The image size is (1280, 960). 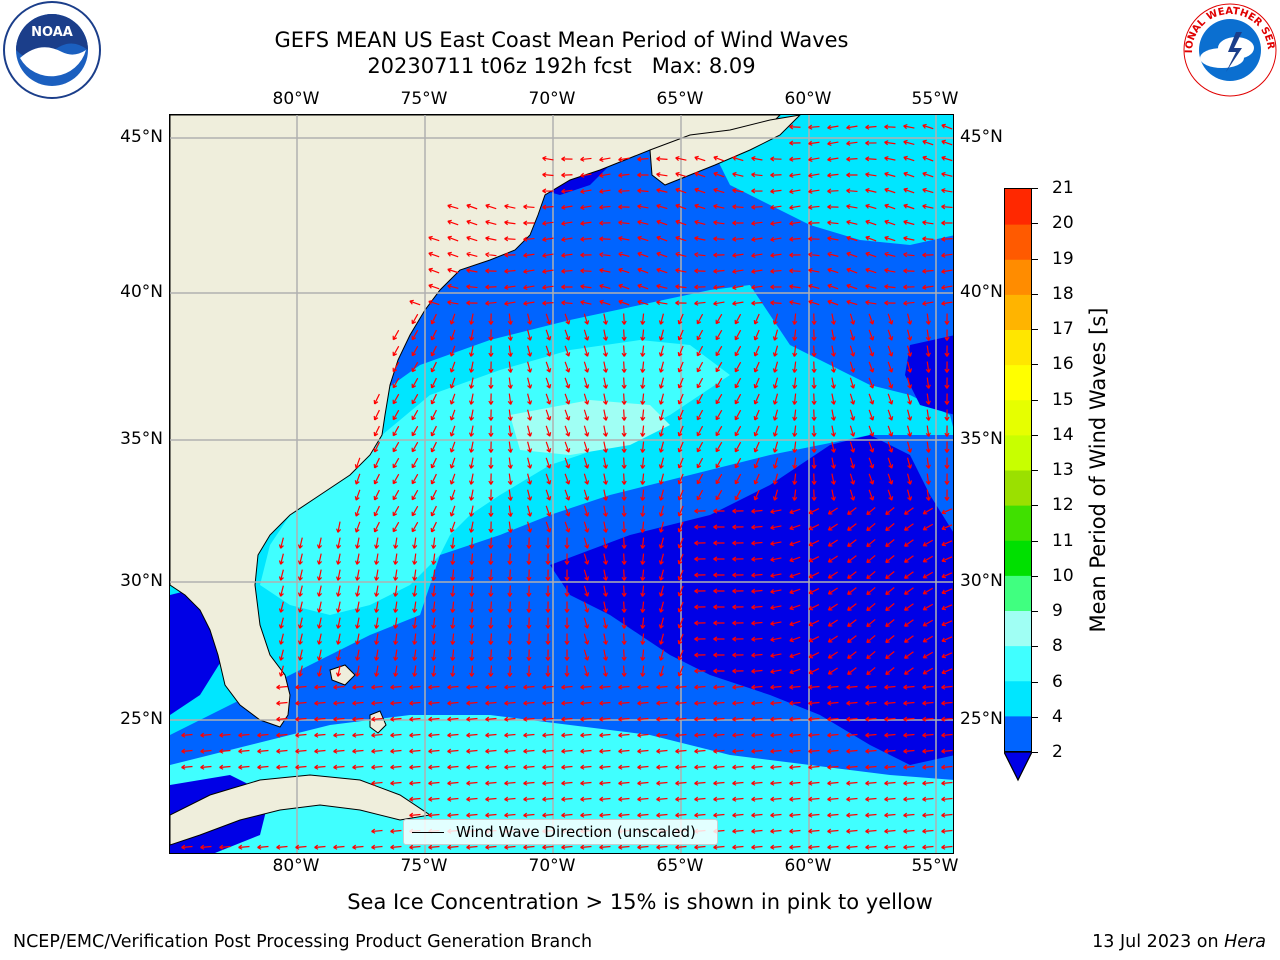 What do you see at coordinates (342, 675) in the screenshot?
I see `land-bahamas` at bounding box center [342, 675].